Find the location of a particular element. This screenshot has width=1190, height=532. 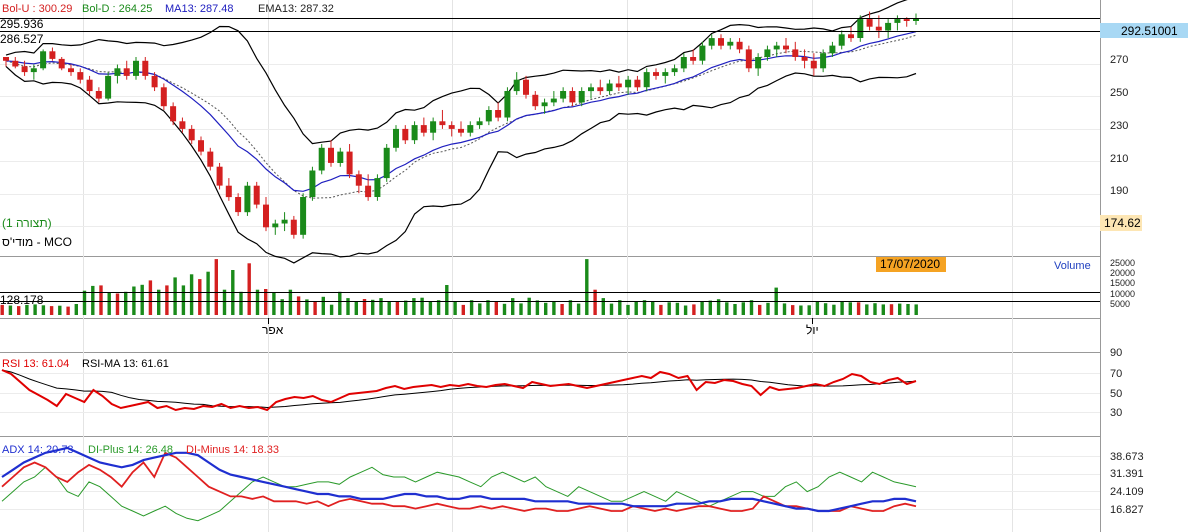

x-label-july: יול is located at coordinates (812, 330).